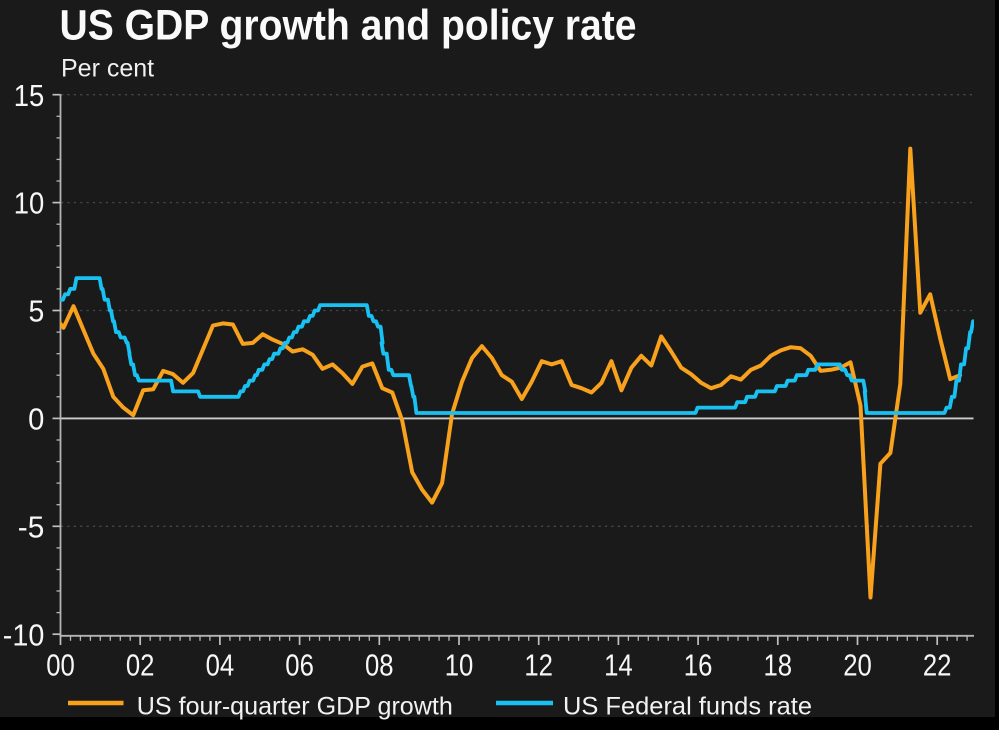  What do you see at coordinates (857, 665) in the screenshot?
I see `svg-text: 20` at bounding box center [857, 665].